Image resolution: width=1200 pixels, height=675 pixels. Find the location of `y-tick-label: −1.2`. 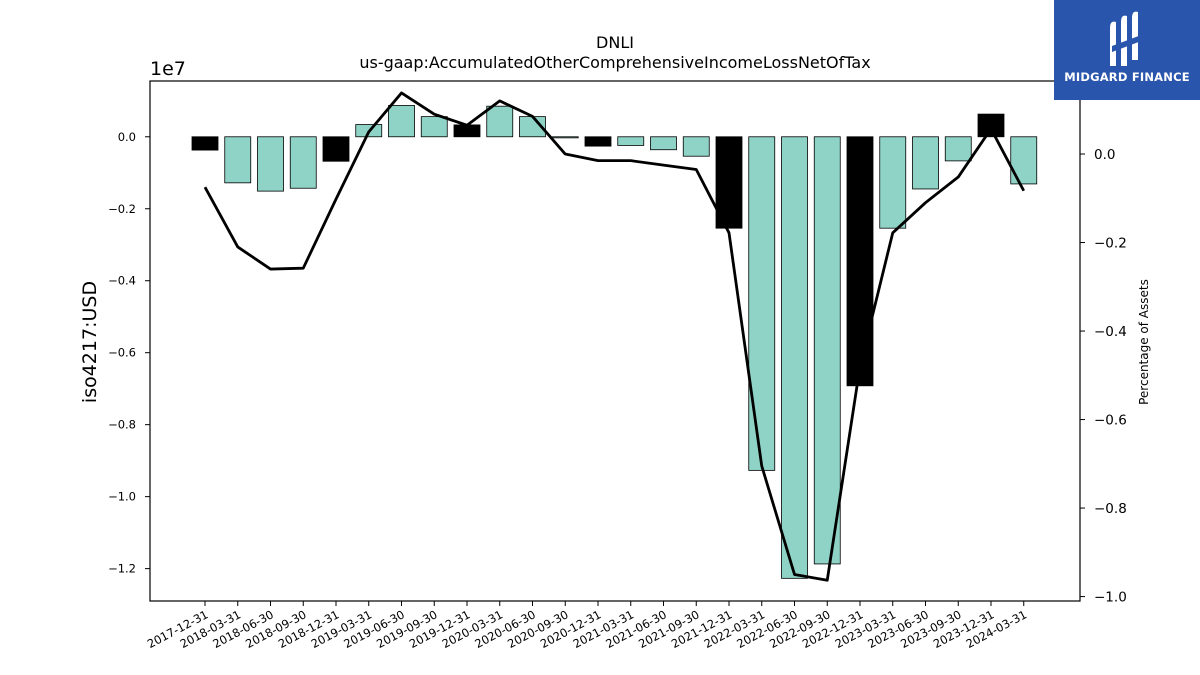

y-tick-label: −1.2 is located at coordinates (122, 569).